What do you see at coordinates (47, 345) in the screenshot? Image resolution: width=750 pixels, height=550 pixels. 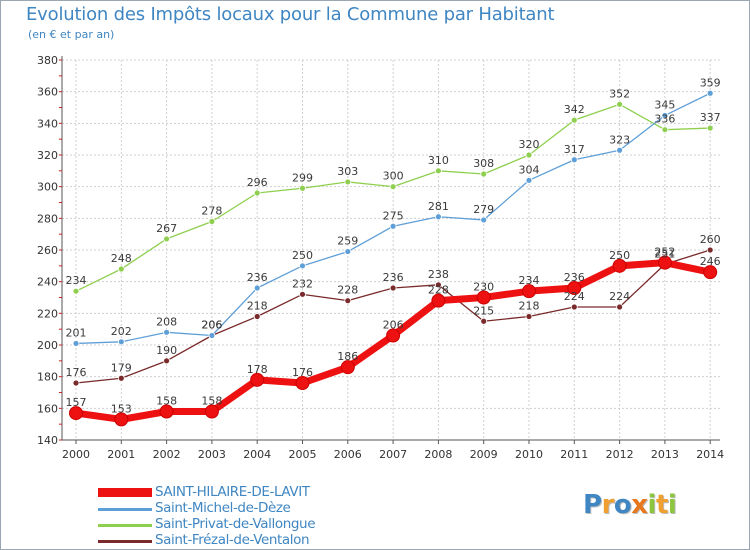 I see `y-tick-label: 200` at bounding box center [47, 345].